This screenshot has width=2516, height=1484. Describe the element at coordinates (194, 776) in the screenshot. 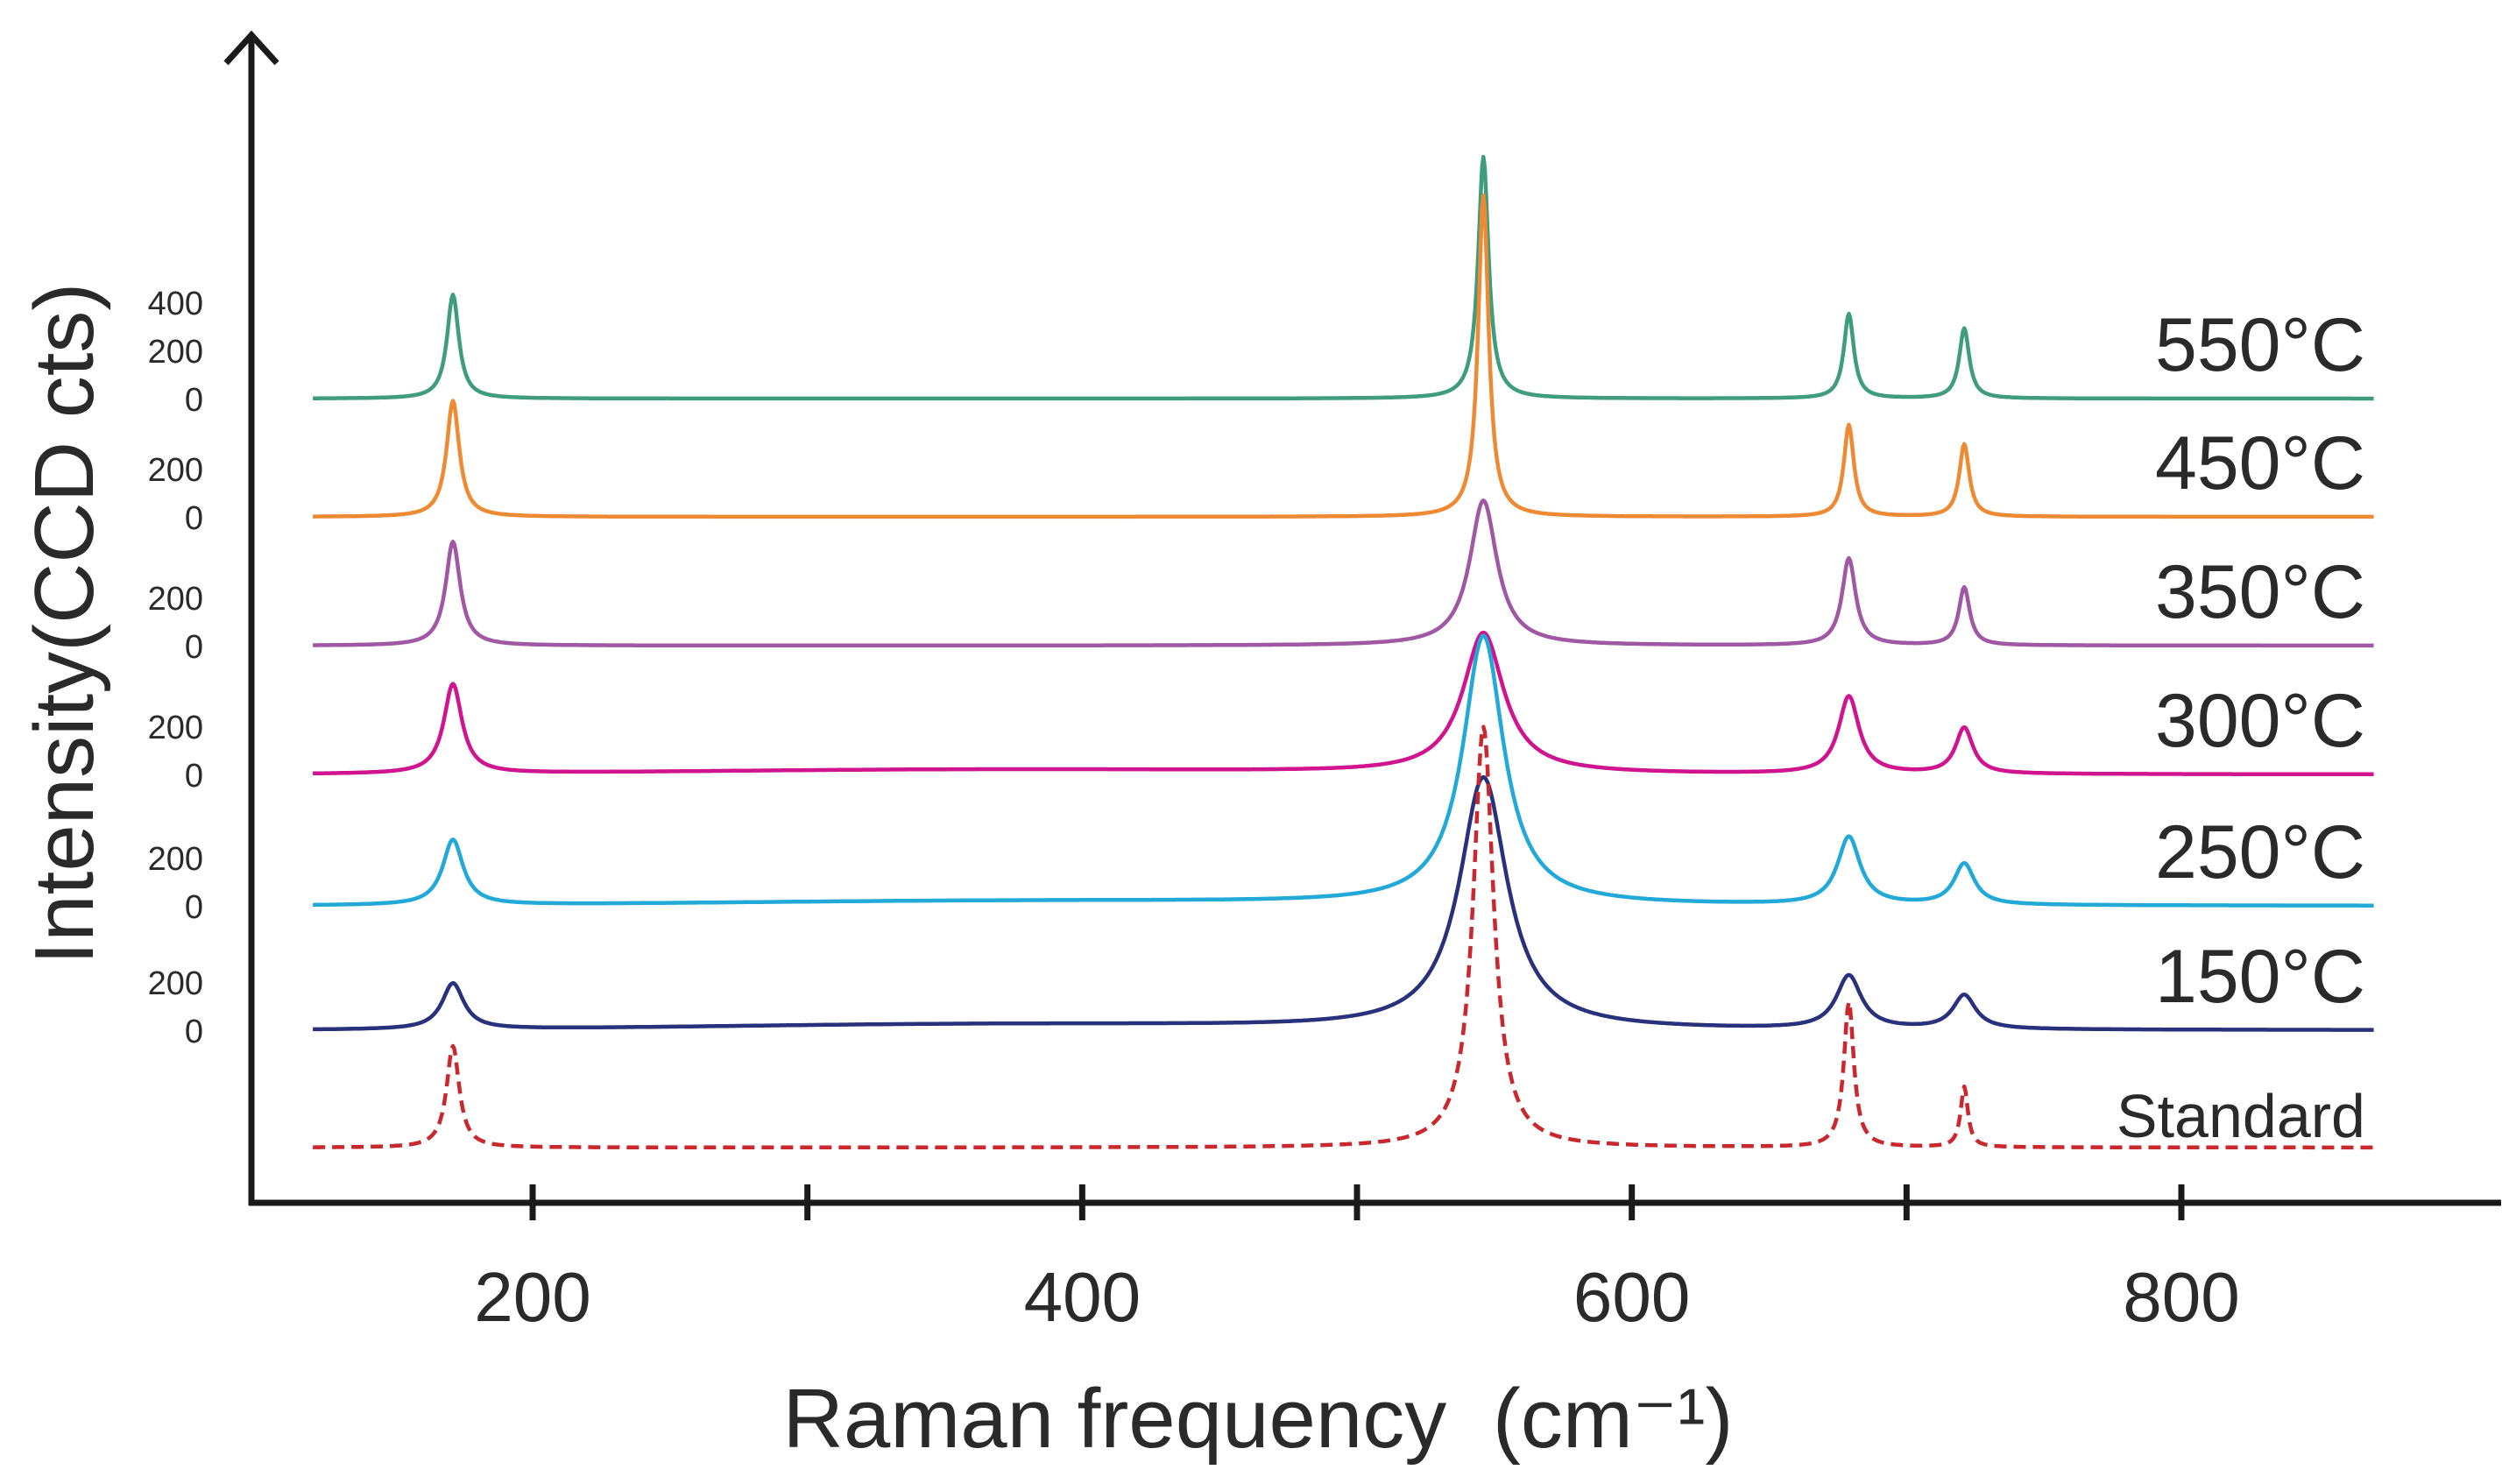

I see `y-tick-label-4-1: 0` at that location.